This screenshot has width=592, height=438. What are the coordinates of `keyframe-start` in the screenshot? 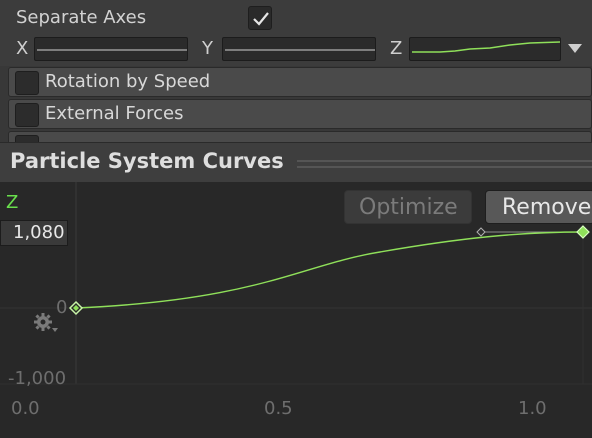 It's located at (76, 308).